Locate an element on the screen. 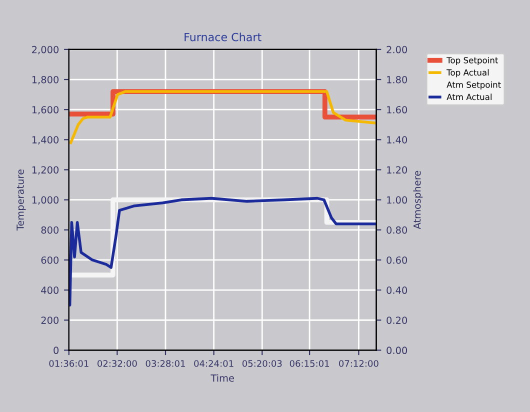 The height and width of the screenshot is (412, 530). y-axis-title: Temperature is located at coordinates (21, 200).